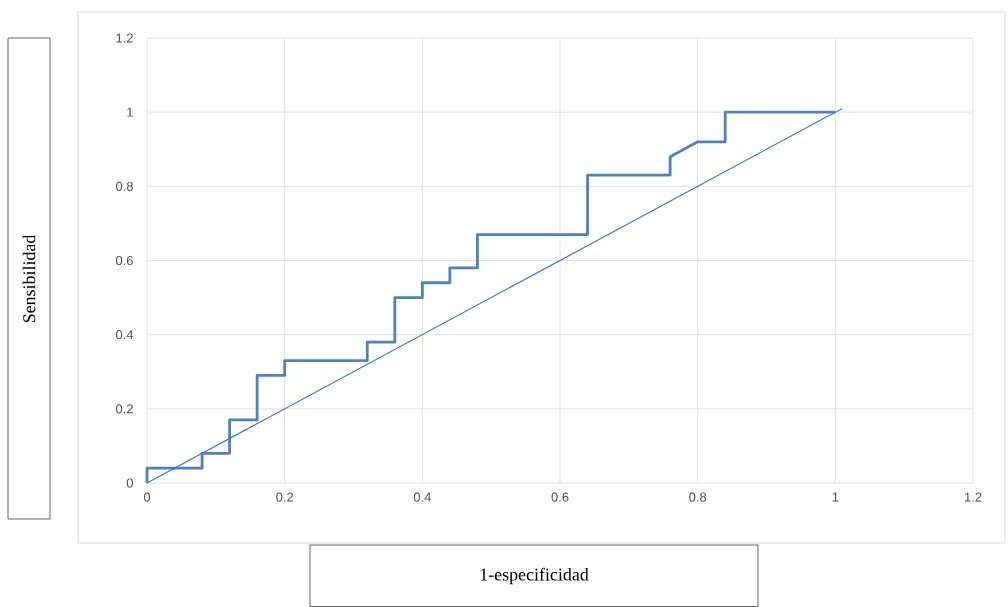 Image resolution: width=1008 pixels, height=607 pixels. Describe the element at coordinates (124, 409) in the screenshot. I see `y-tick-label: 0.2` at that location.